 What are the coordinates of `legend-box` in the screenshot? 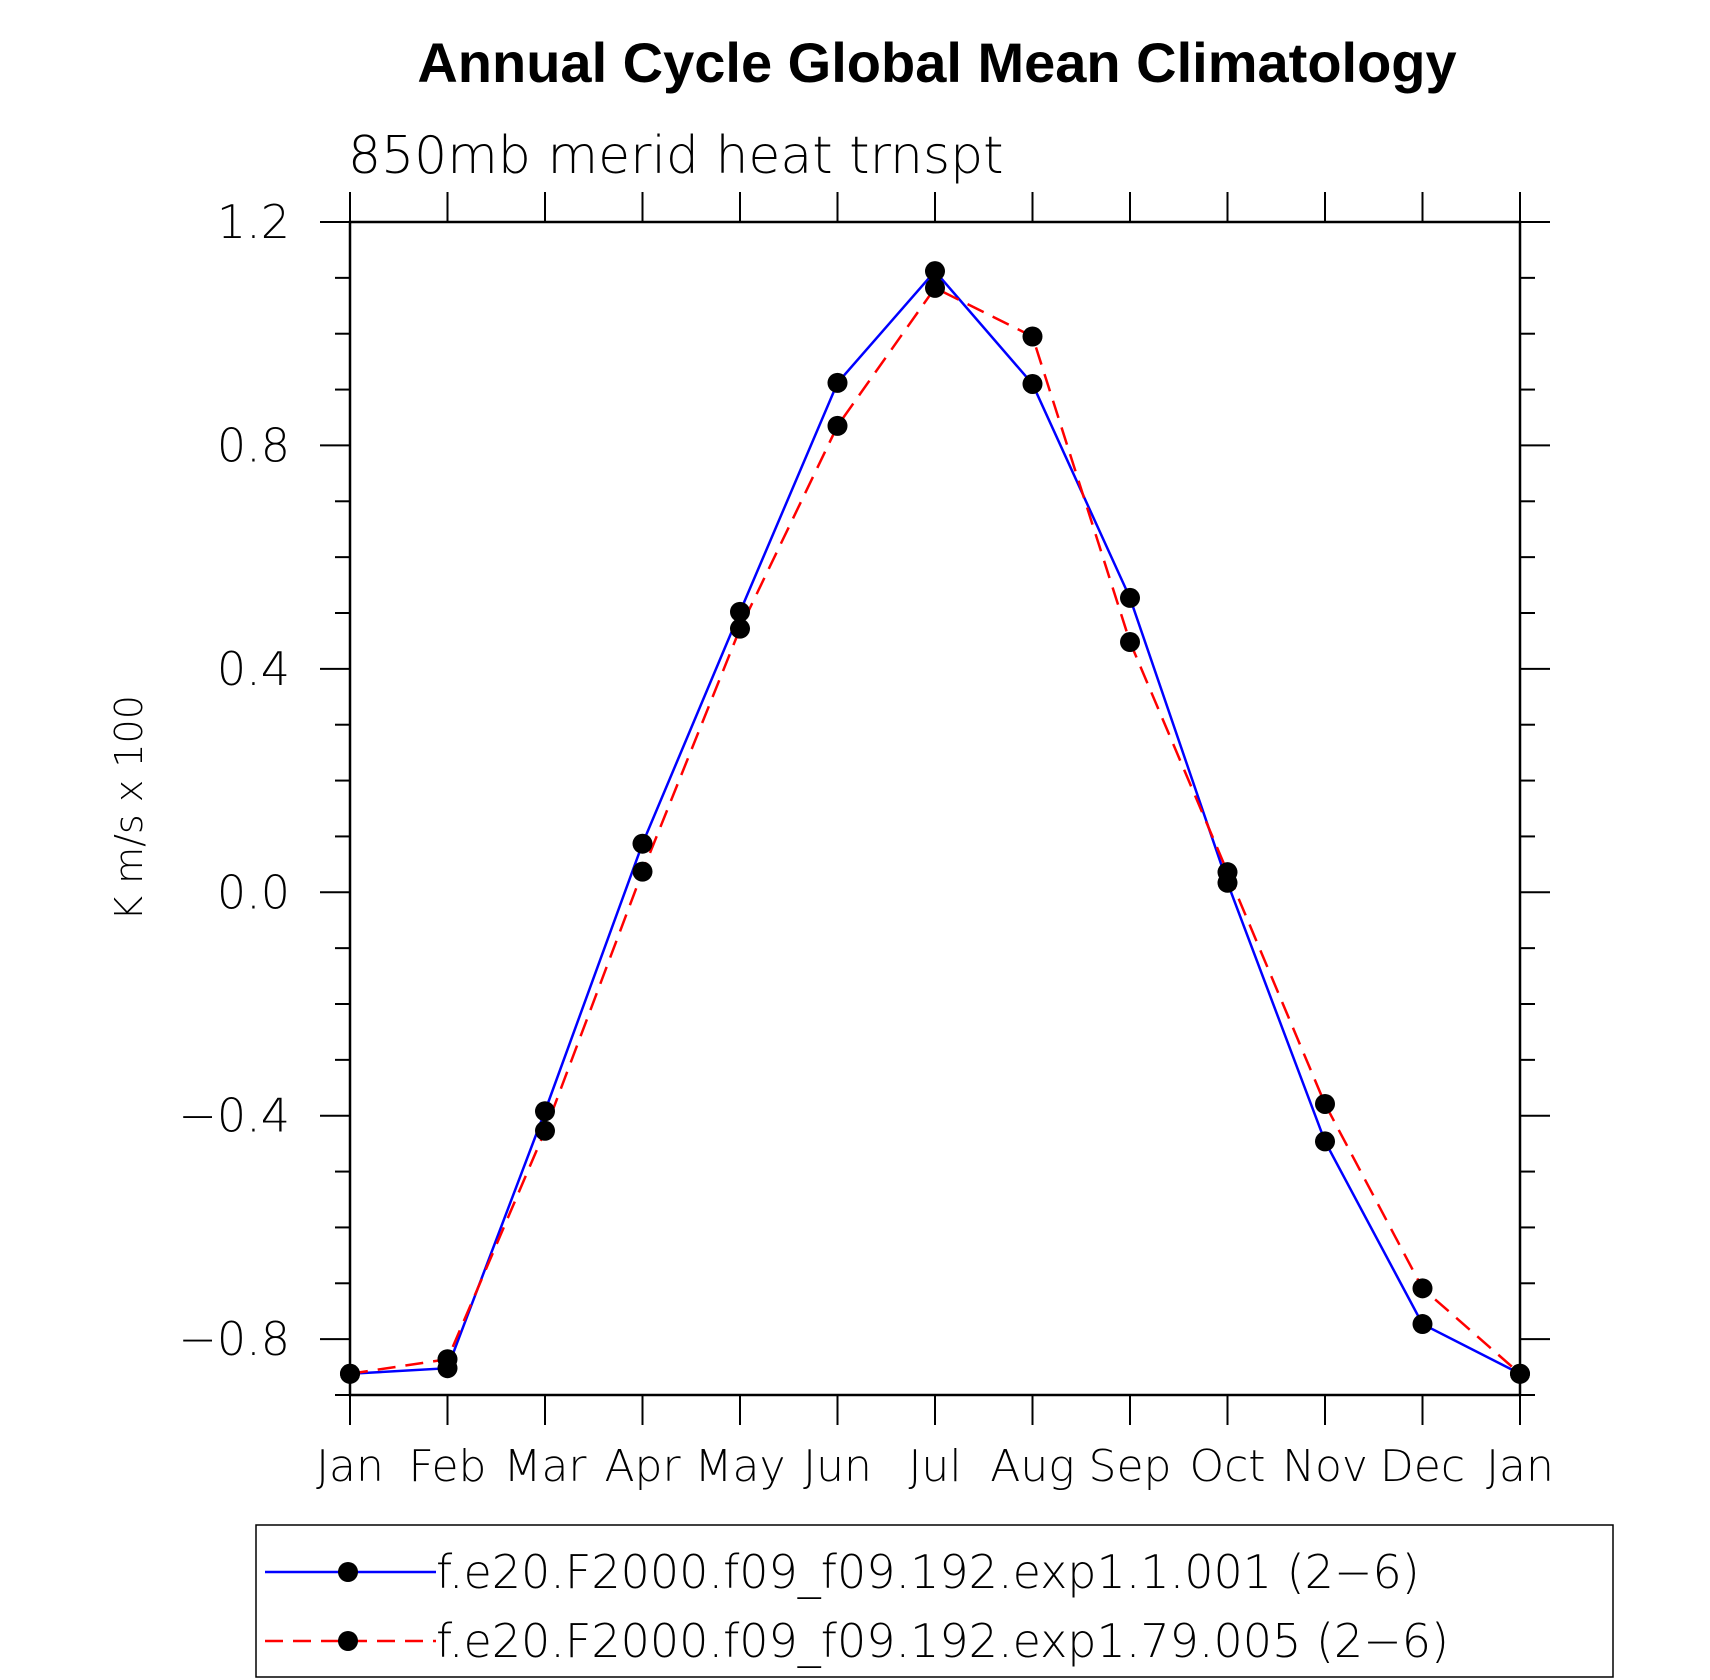 It's located at (934, 1601).